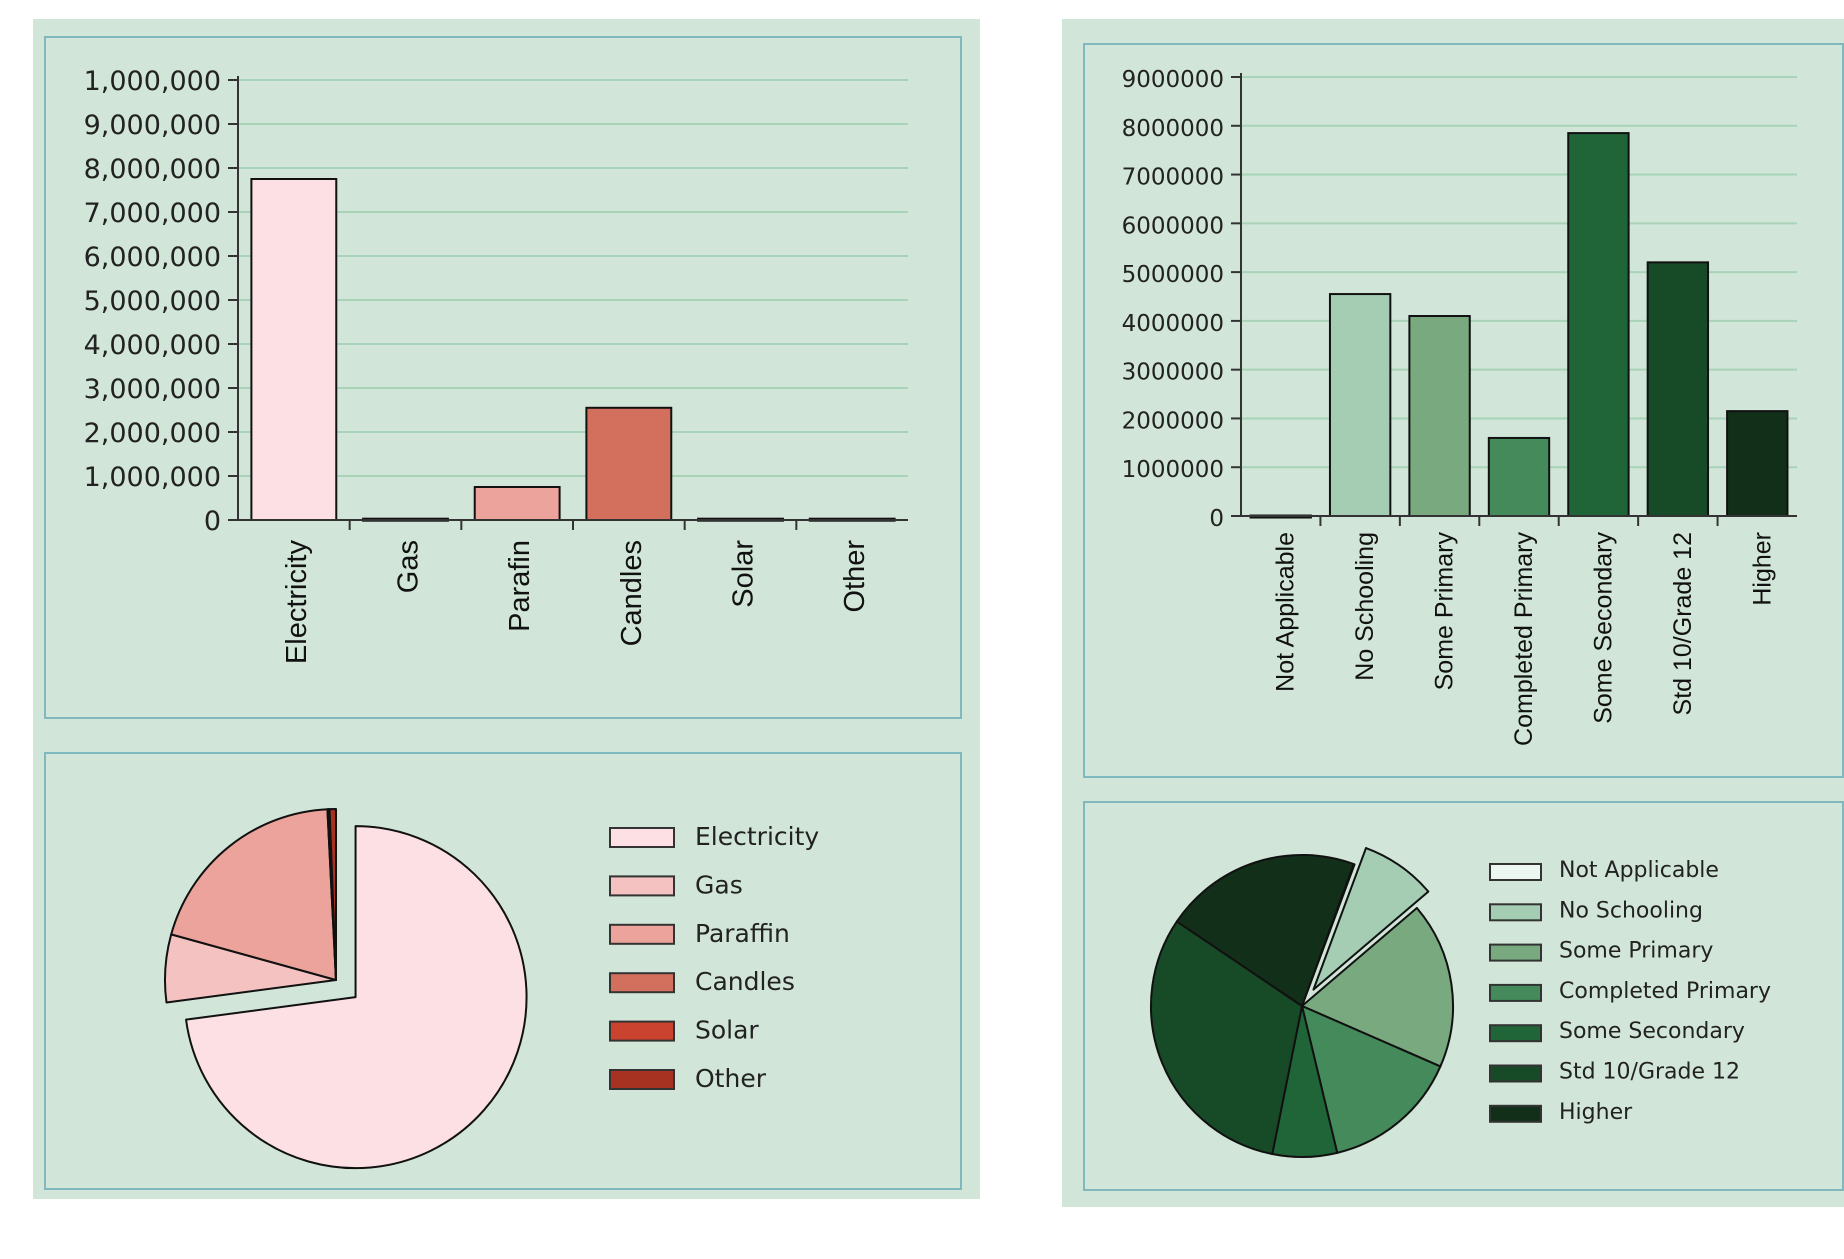 This screenshot has height=1259, width=1844. What do you see at coordinates (1360, 405) in the screenshot?
I see `bar-no-schooling` at bounding box center [1360, 405].